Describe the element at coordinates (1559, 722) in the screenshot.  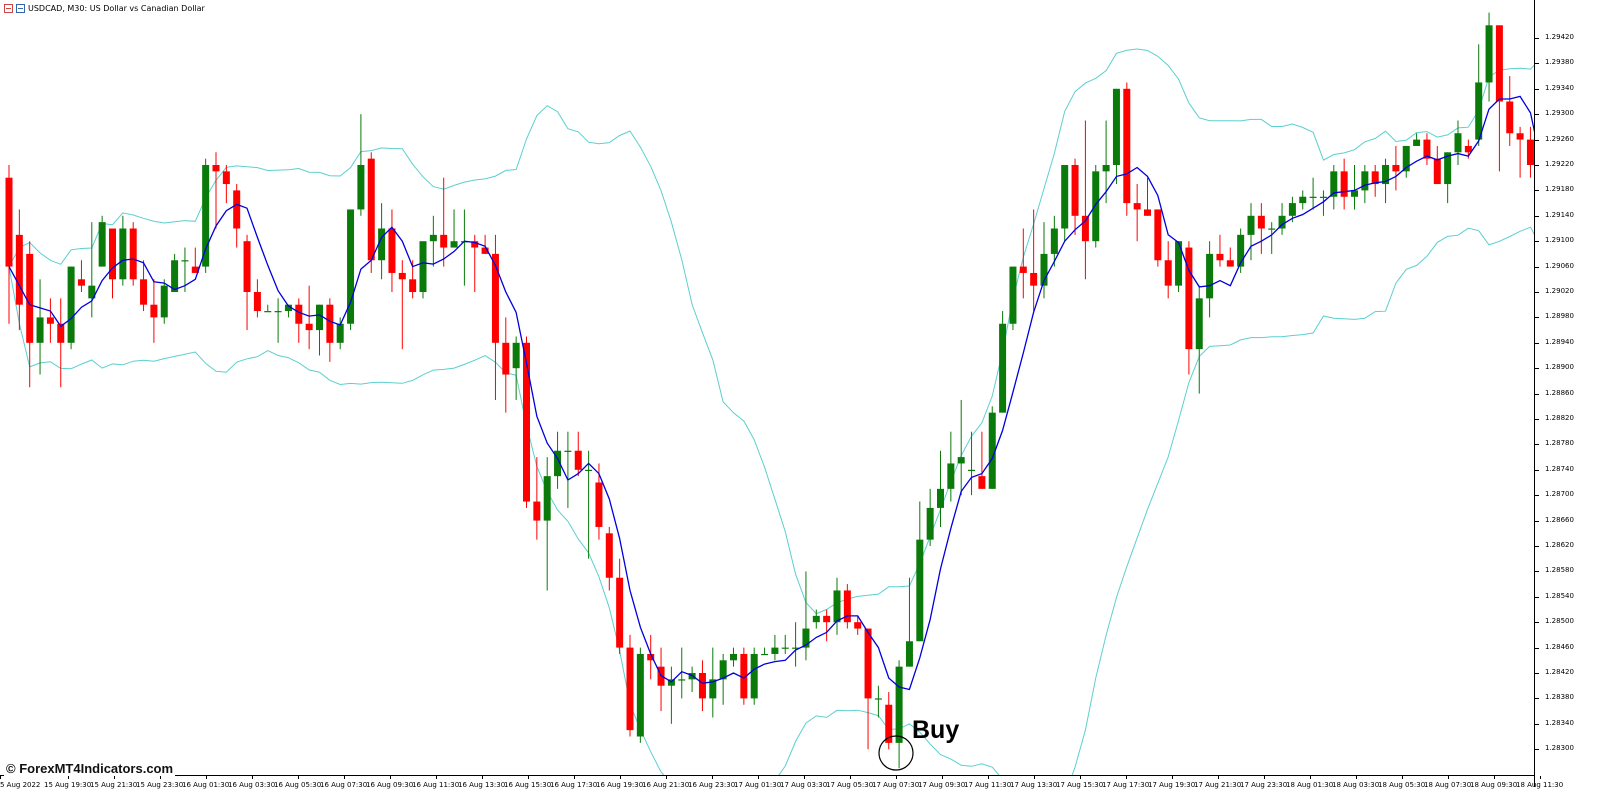
I see `price-tick-label: 1.28340` at that location.